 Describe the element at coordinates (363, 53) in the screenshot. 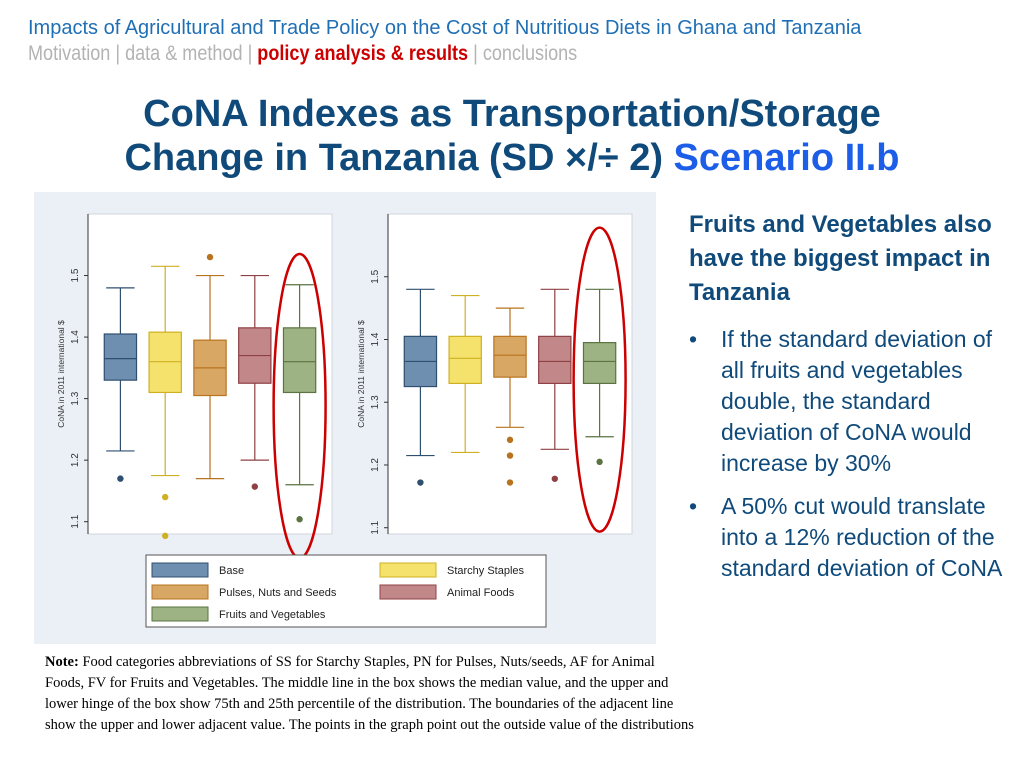

I see `nav-item-policy-analysis: policy analysis & results` at that location.